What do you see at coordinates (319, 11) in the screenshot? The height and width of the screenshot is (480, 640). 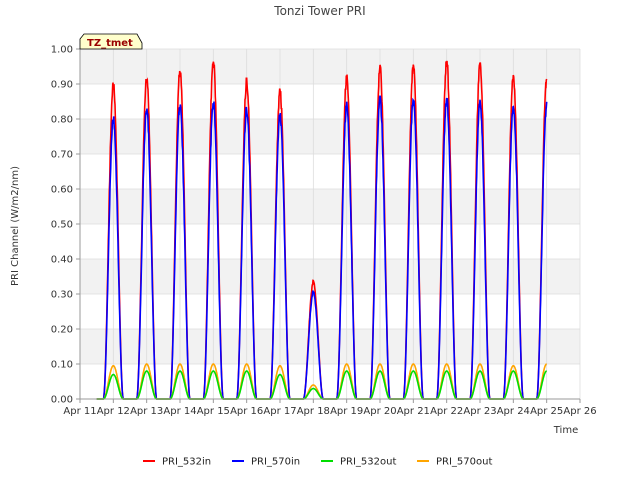 I see `chart-title: Tonzi Tower PRI` at bounding box center [319, 11].